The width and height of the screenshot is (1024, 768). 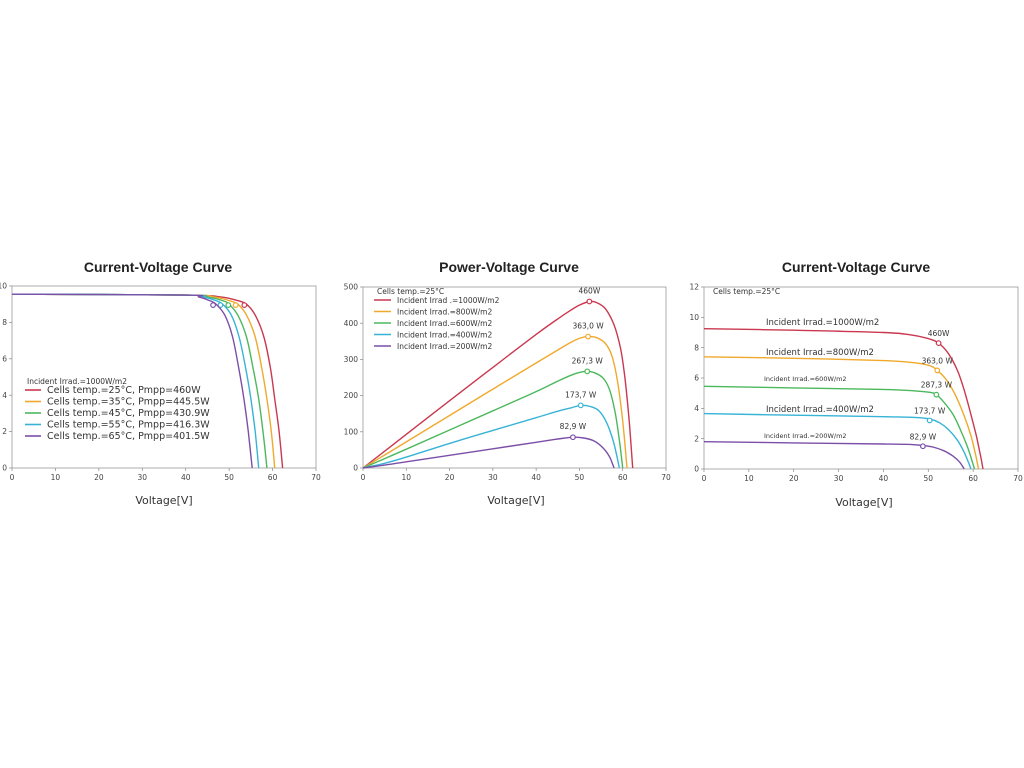 What do you see at coordinates (448, 300) in the screenshot?
I see `legend-entry: Incident Irrad .=1000W/m2` at bounding box center [448, 300].